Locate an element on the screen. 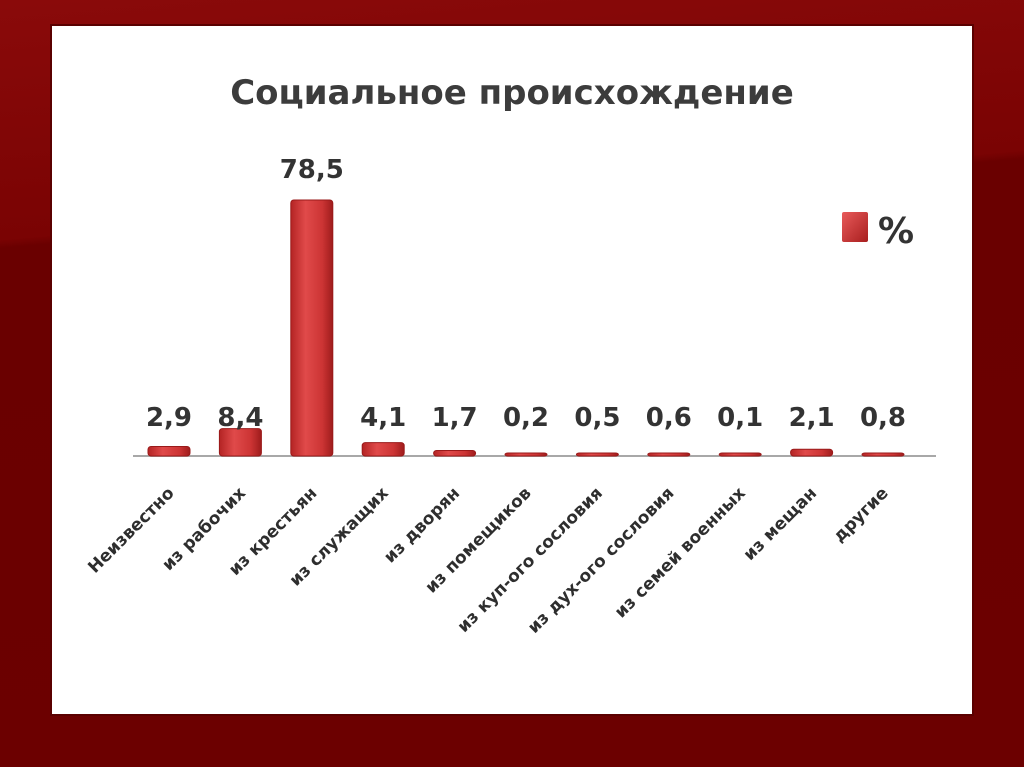 Image resolution: width=1024 pixels, height=767 pixels. value-label: 8,4 is located at coordinates (240, 418).